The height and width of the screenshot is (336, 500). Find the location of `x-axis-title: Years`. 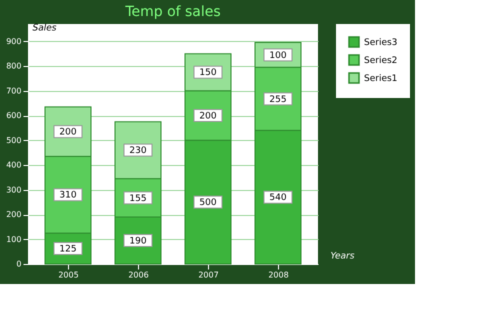

x-axis-title: Years is located at coordinates (342, 257).